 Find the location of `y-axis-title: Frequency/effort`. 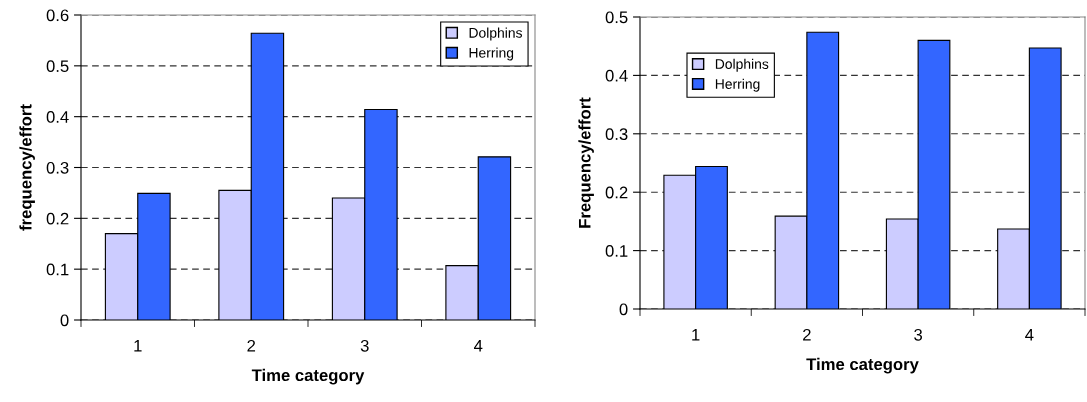

y-axis-title: Frequency/effort is located at coordinates (586, 162).